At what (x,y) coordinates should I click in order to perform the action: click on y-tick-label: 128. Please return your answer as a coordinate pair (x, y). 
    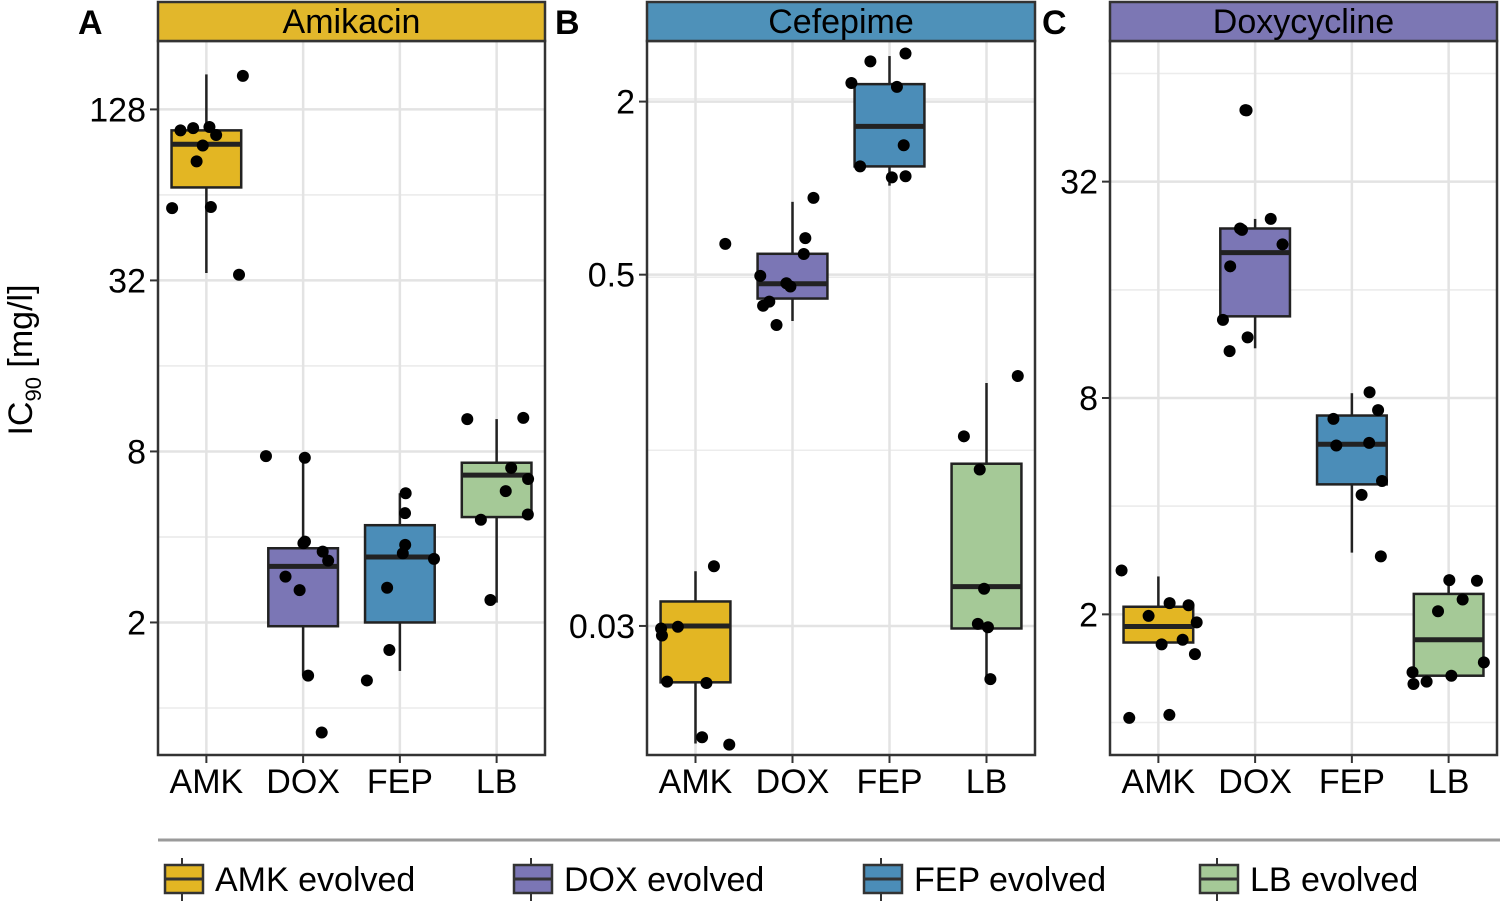
    Looking at the image, I should click on (117, 110).